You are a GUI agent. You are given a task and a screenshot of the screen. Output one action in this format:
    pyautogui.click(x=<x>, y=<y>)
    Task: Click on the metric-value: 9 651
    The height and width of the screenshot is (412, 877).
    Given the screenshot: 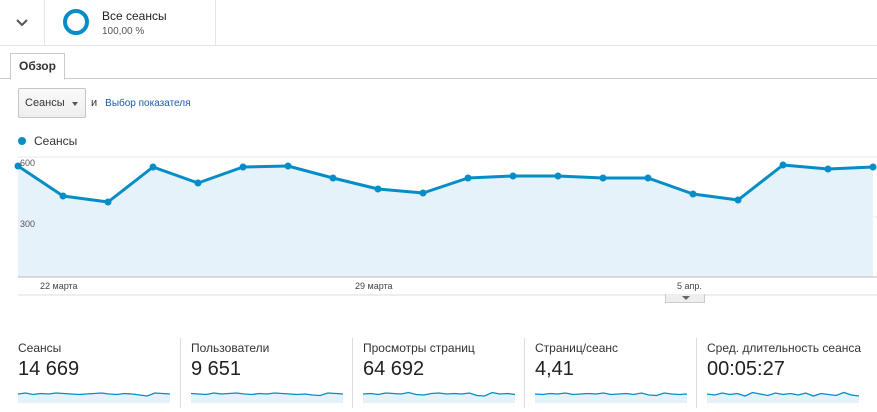 What is the action you would take?
    pyautogui.click(x=216, y=369)
    